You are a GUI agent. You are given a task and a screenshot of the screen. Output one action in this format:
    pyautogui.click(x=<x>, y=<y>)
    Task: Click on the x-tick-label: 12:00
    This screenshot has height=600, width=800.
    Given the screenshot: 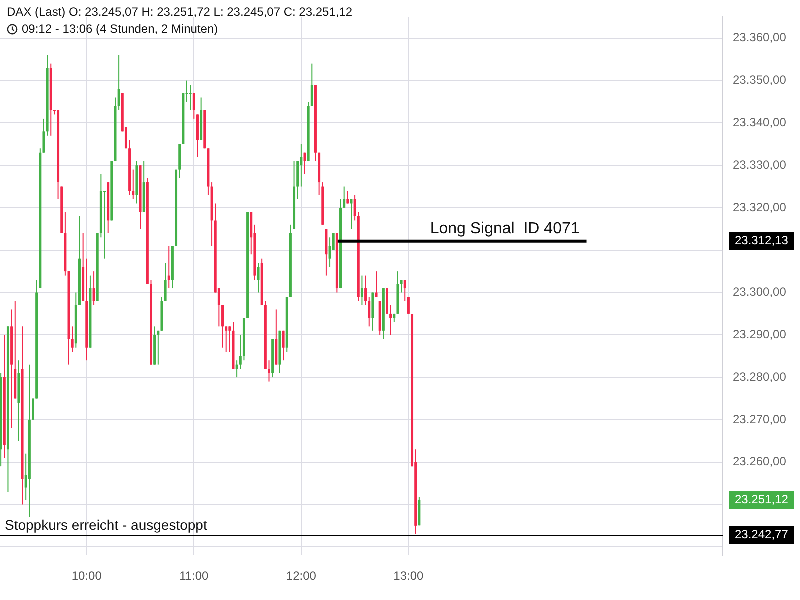 What is the action you would take?
    pyautogui.click(x=301, y=576)
    